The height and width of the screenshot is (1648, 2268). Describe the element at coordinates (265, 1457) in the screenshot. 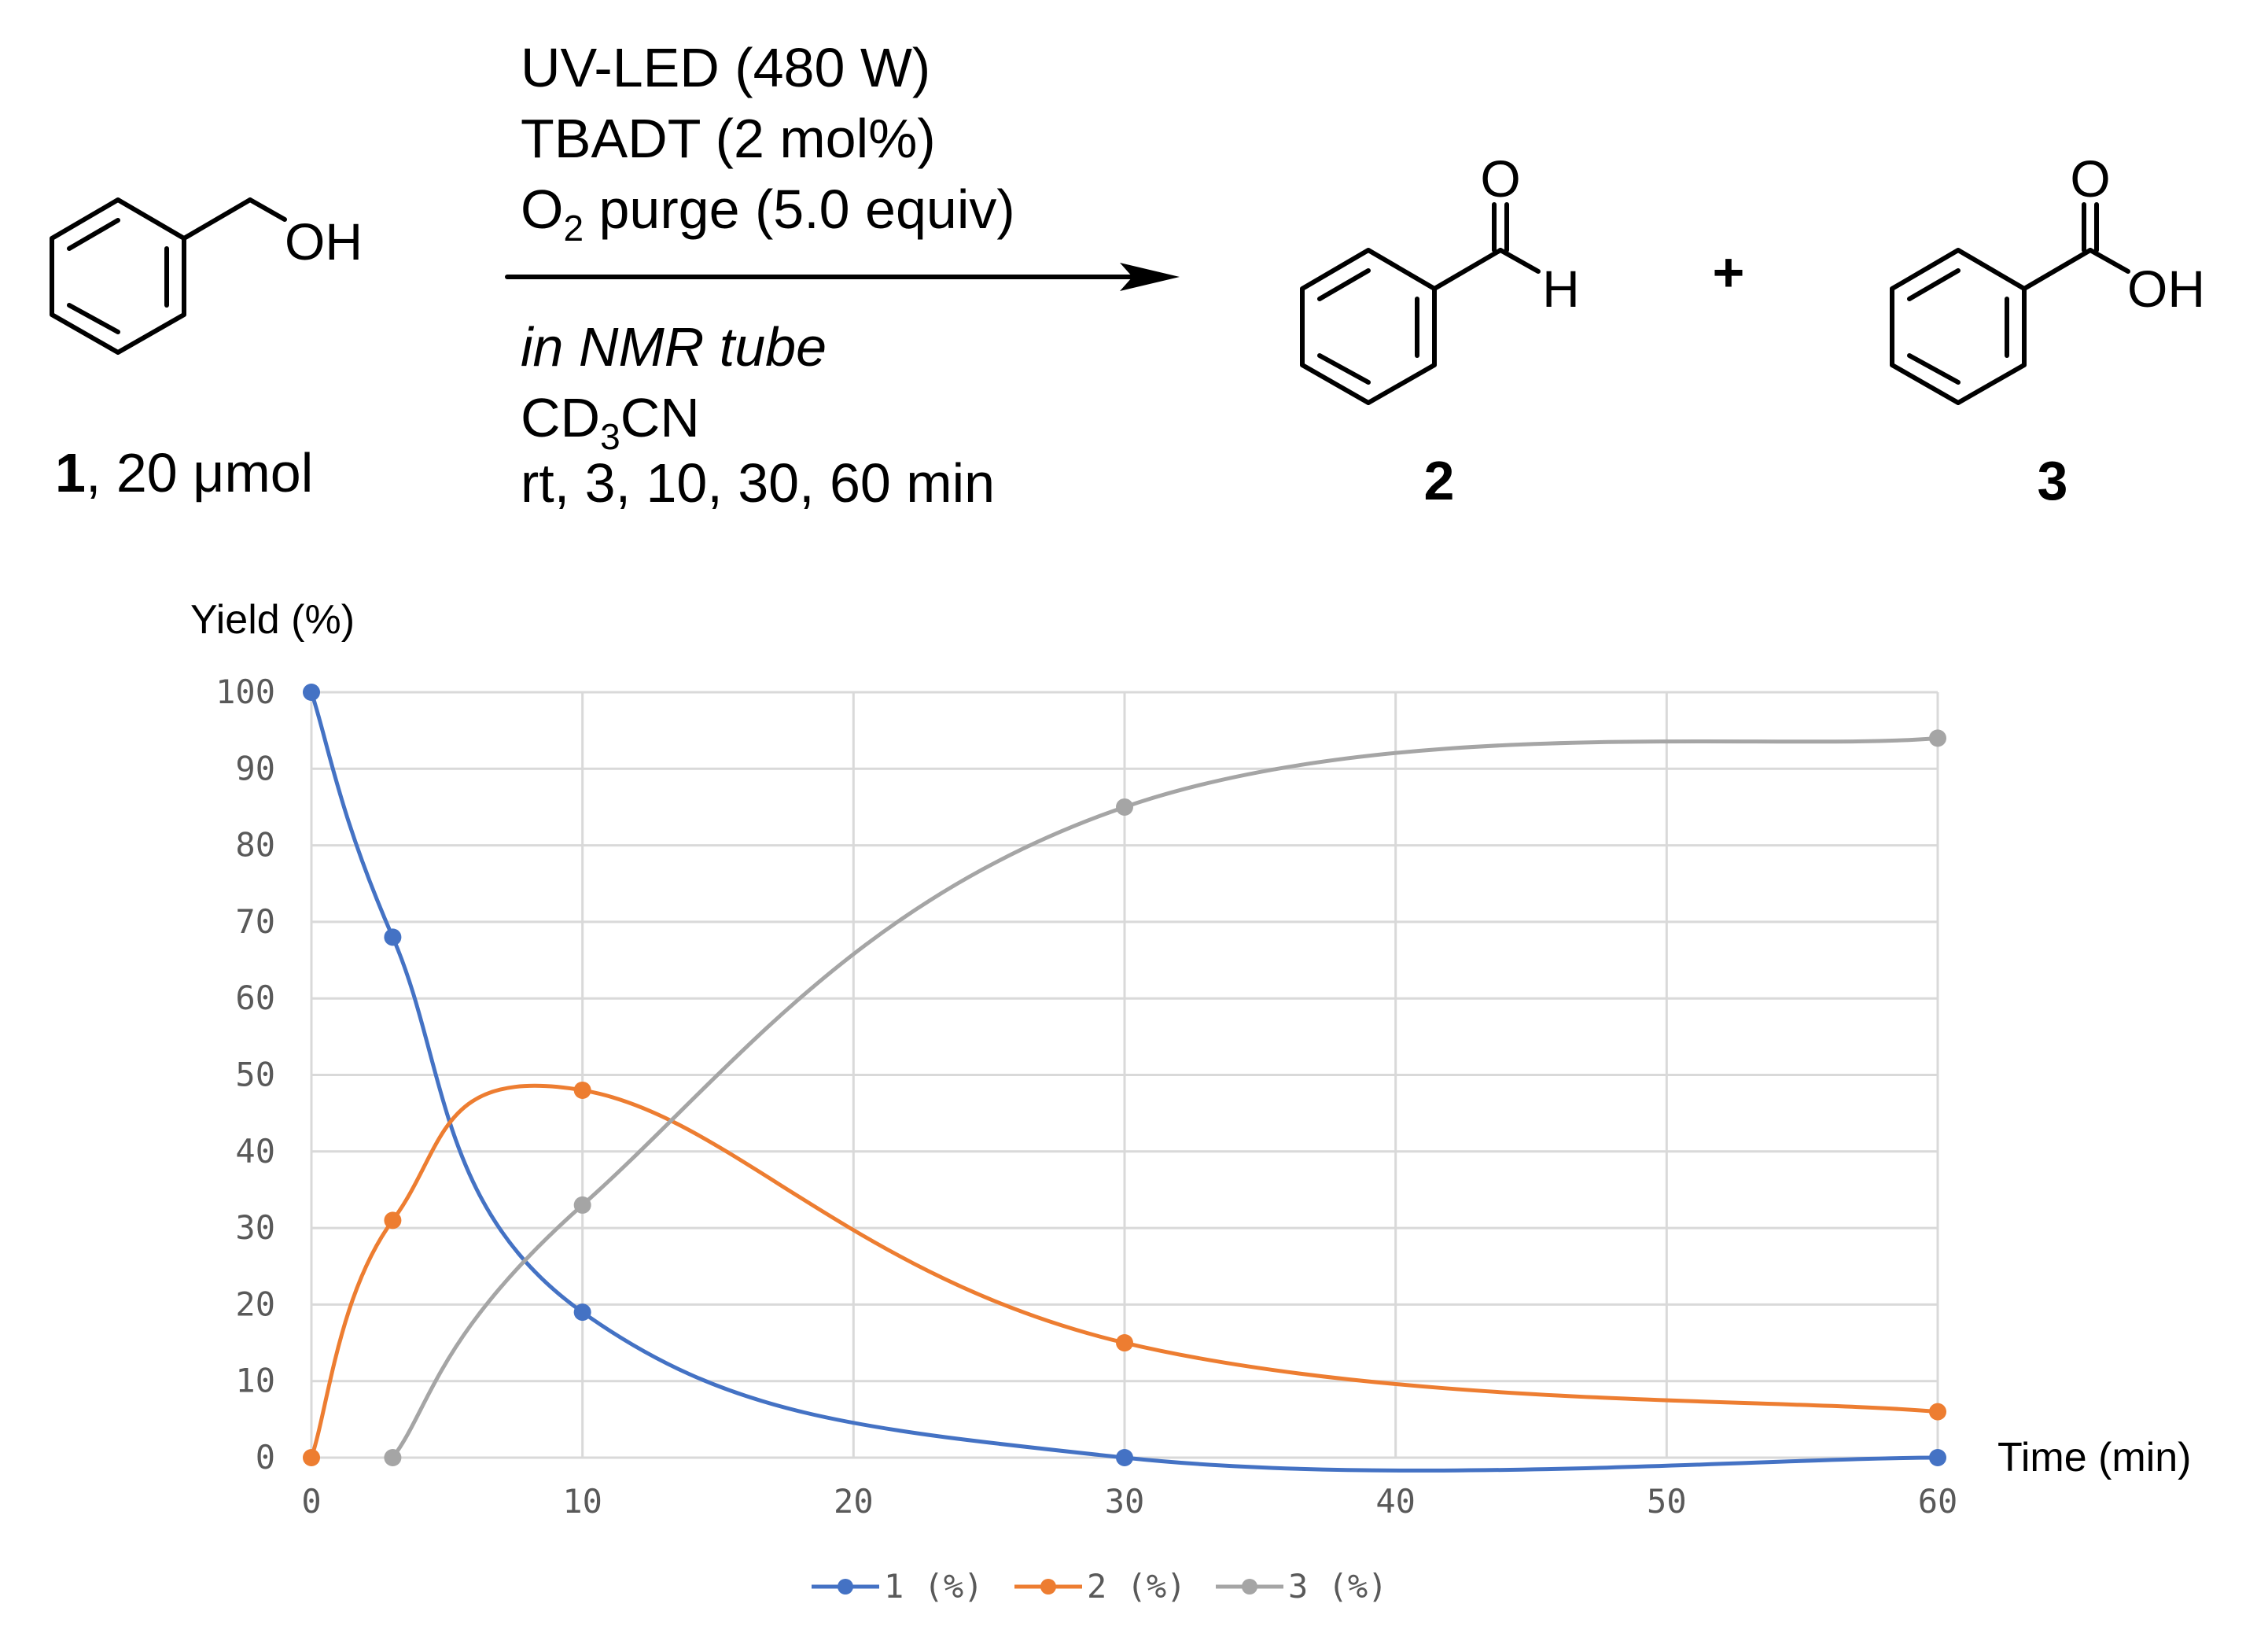

I see `y-tick-label: 0` at that location.